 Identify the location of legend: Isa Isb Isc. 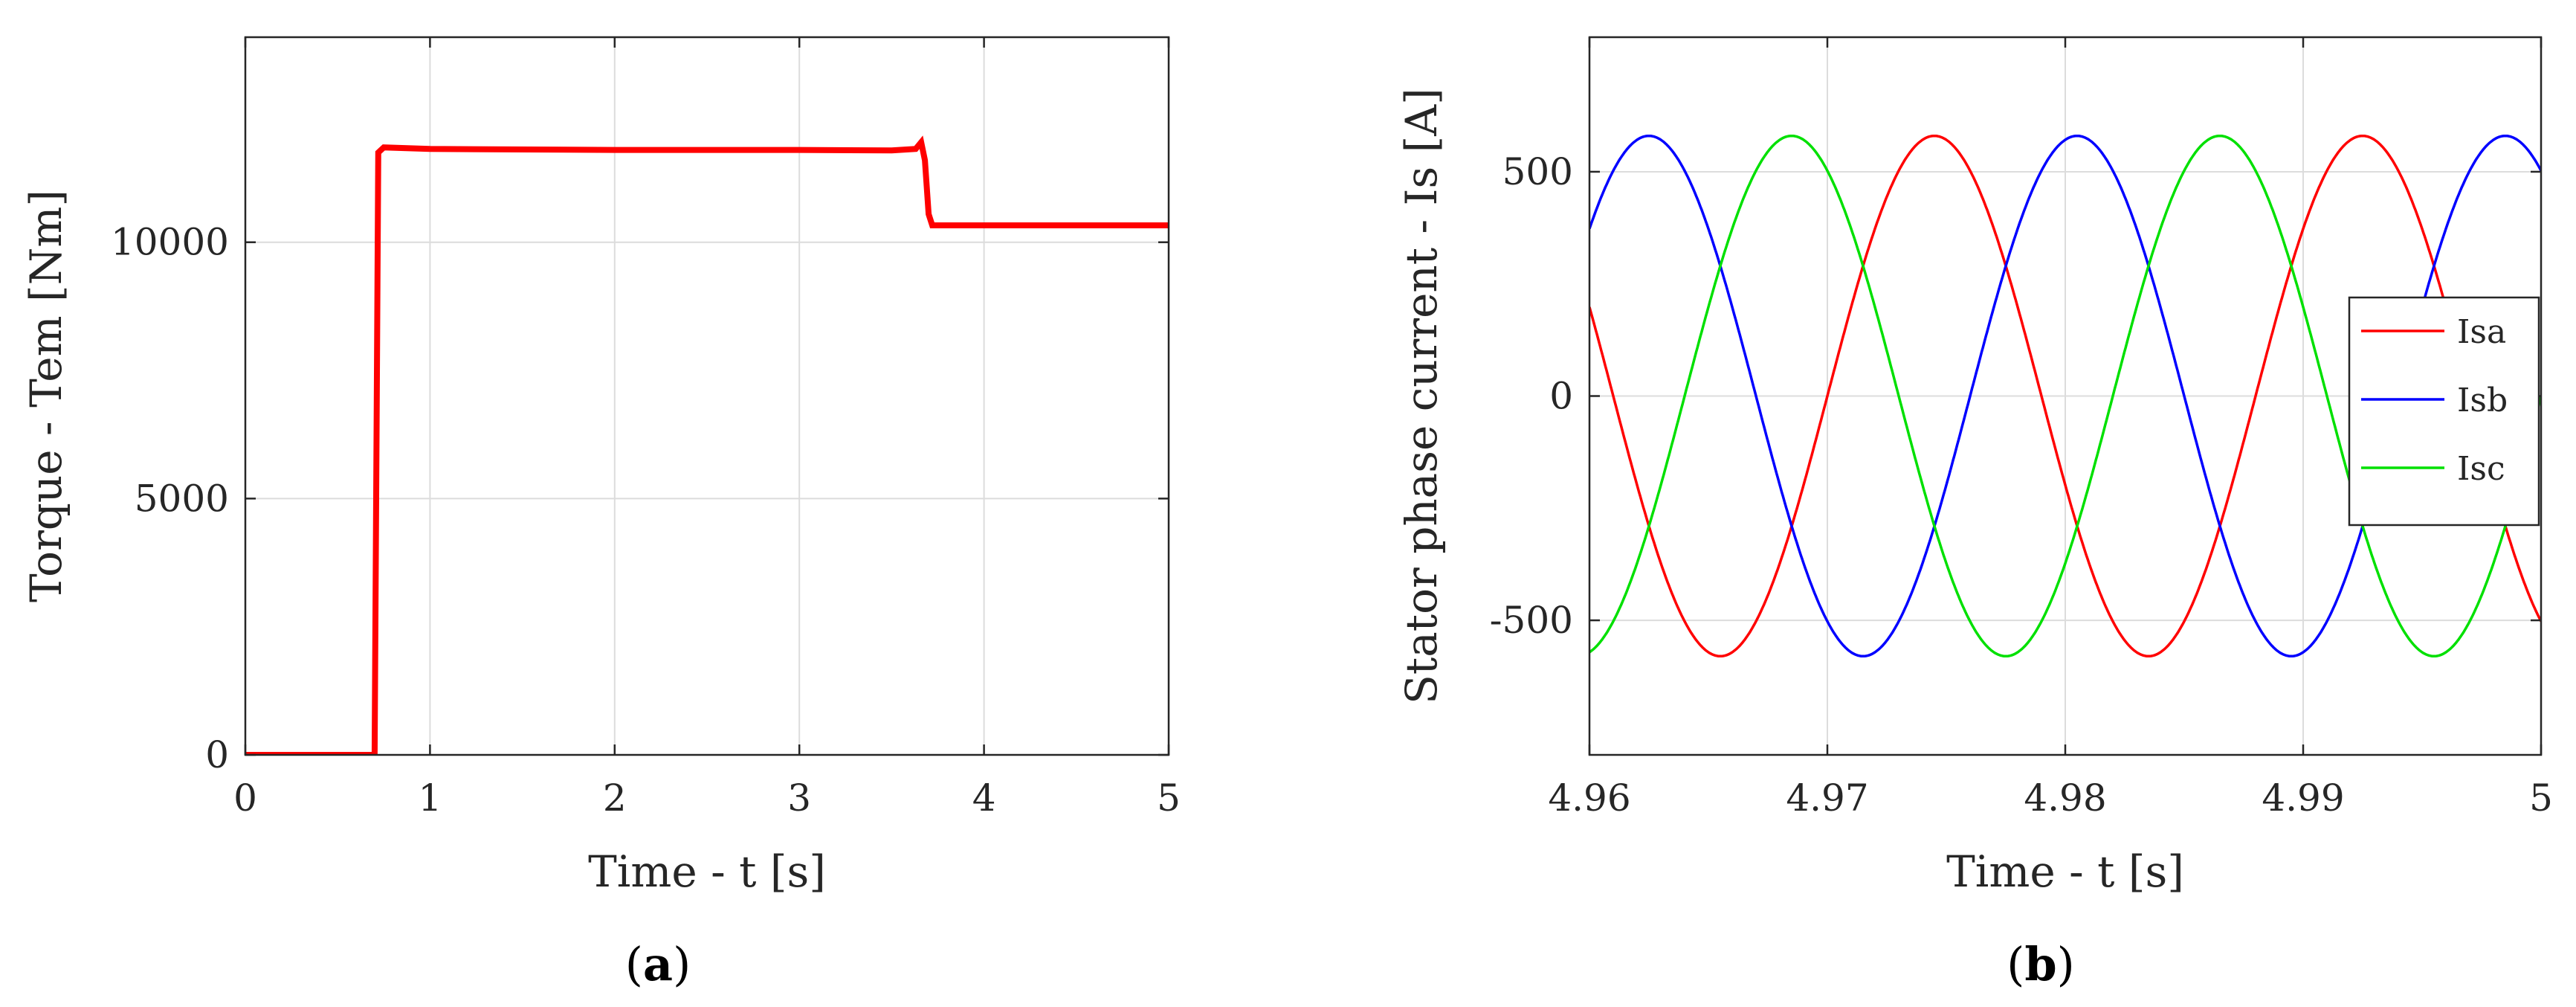
(2444, 411).